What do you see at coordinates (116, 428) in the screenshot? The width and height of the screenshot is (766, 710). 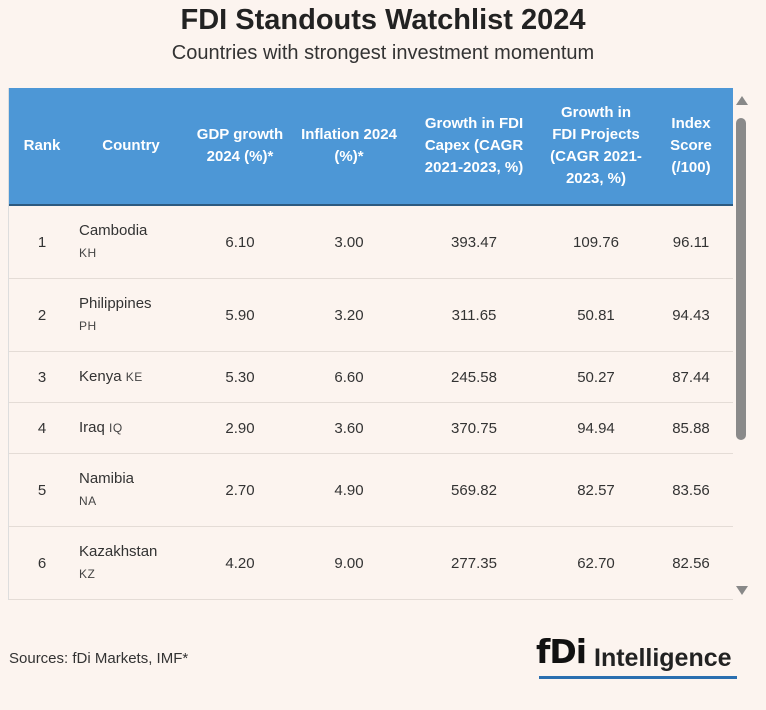 I see `country-code: IQ` at bounding box center [116, 428].